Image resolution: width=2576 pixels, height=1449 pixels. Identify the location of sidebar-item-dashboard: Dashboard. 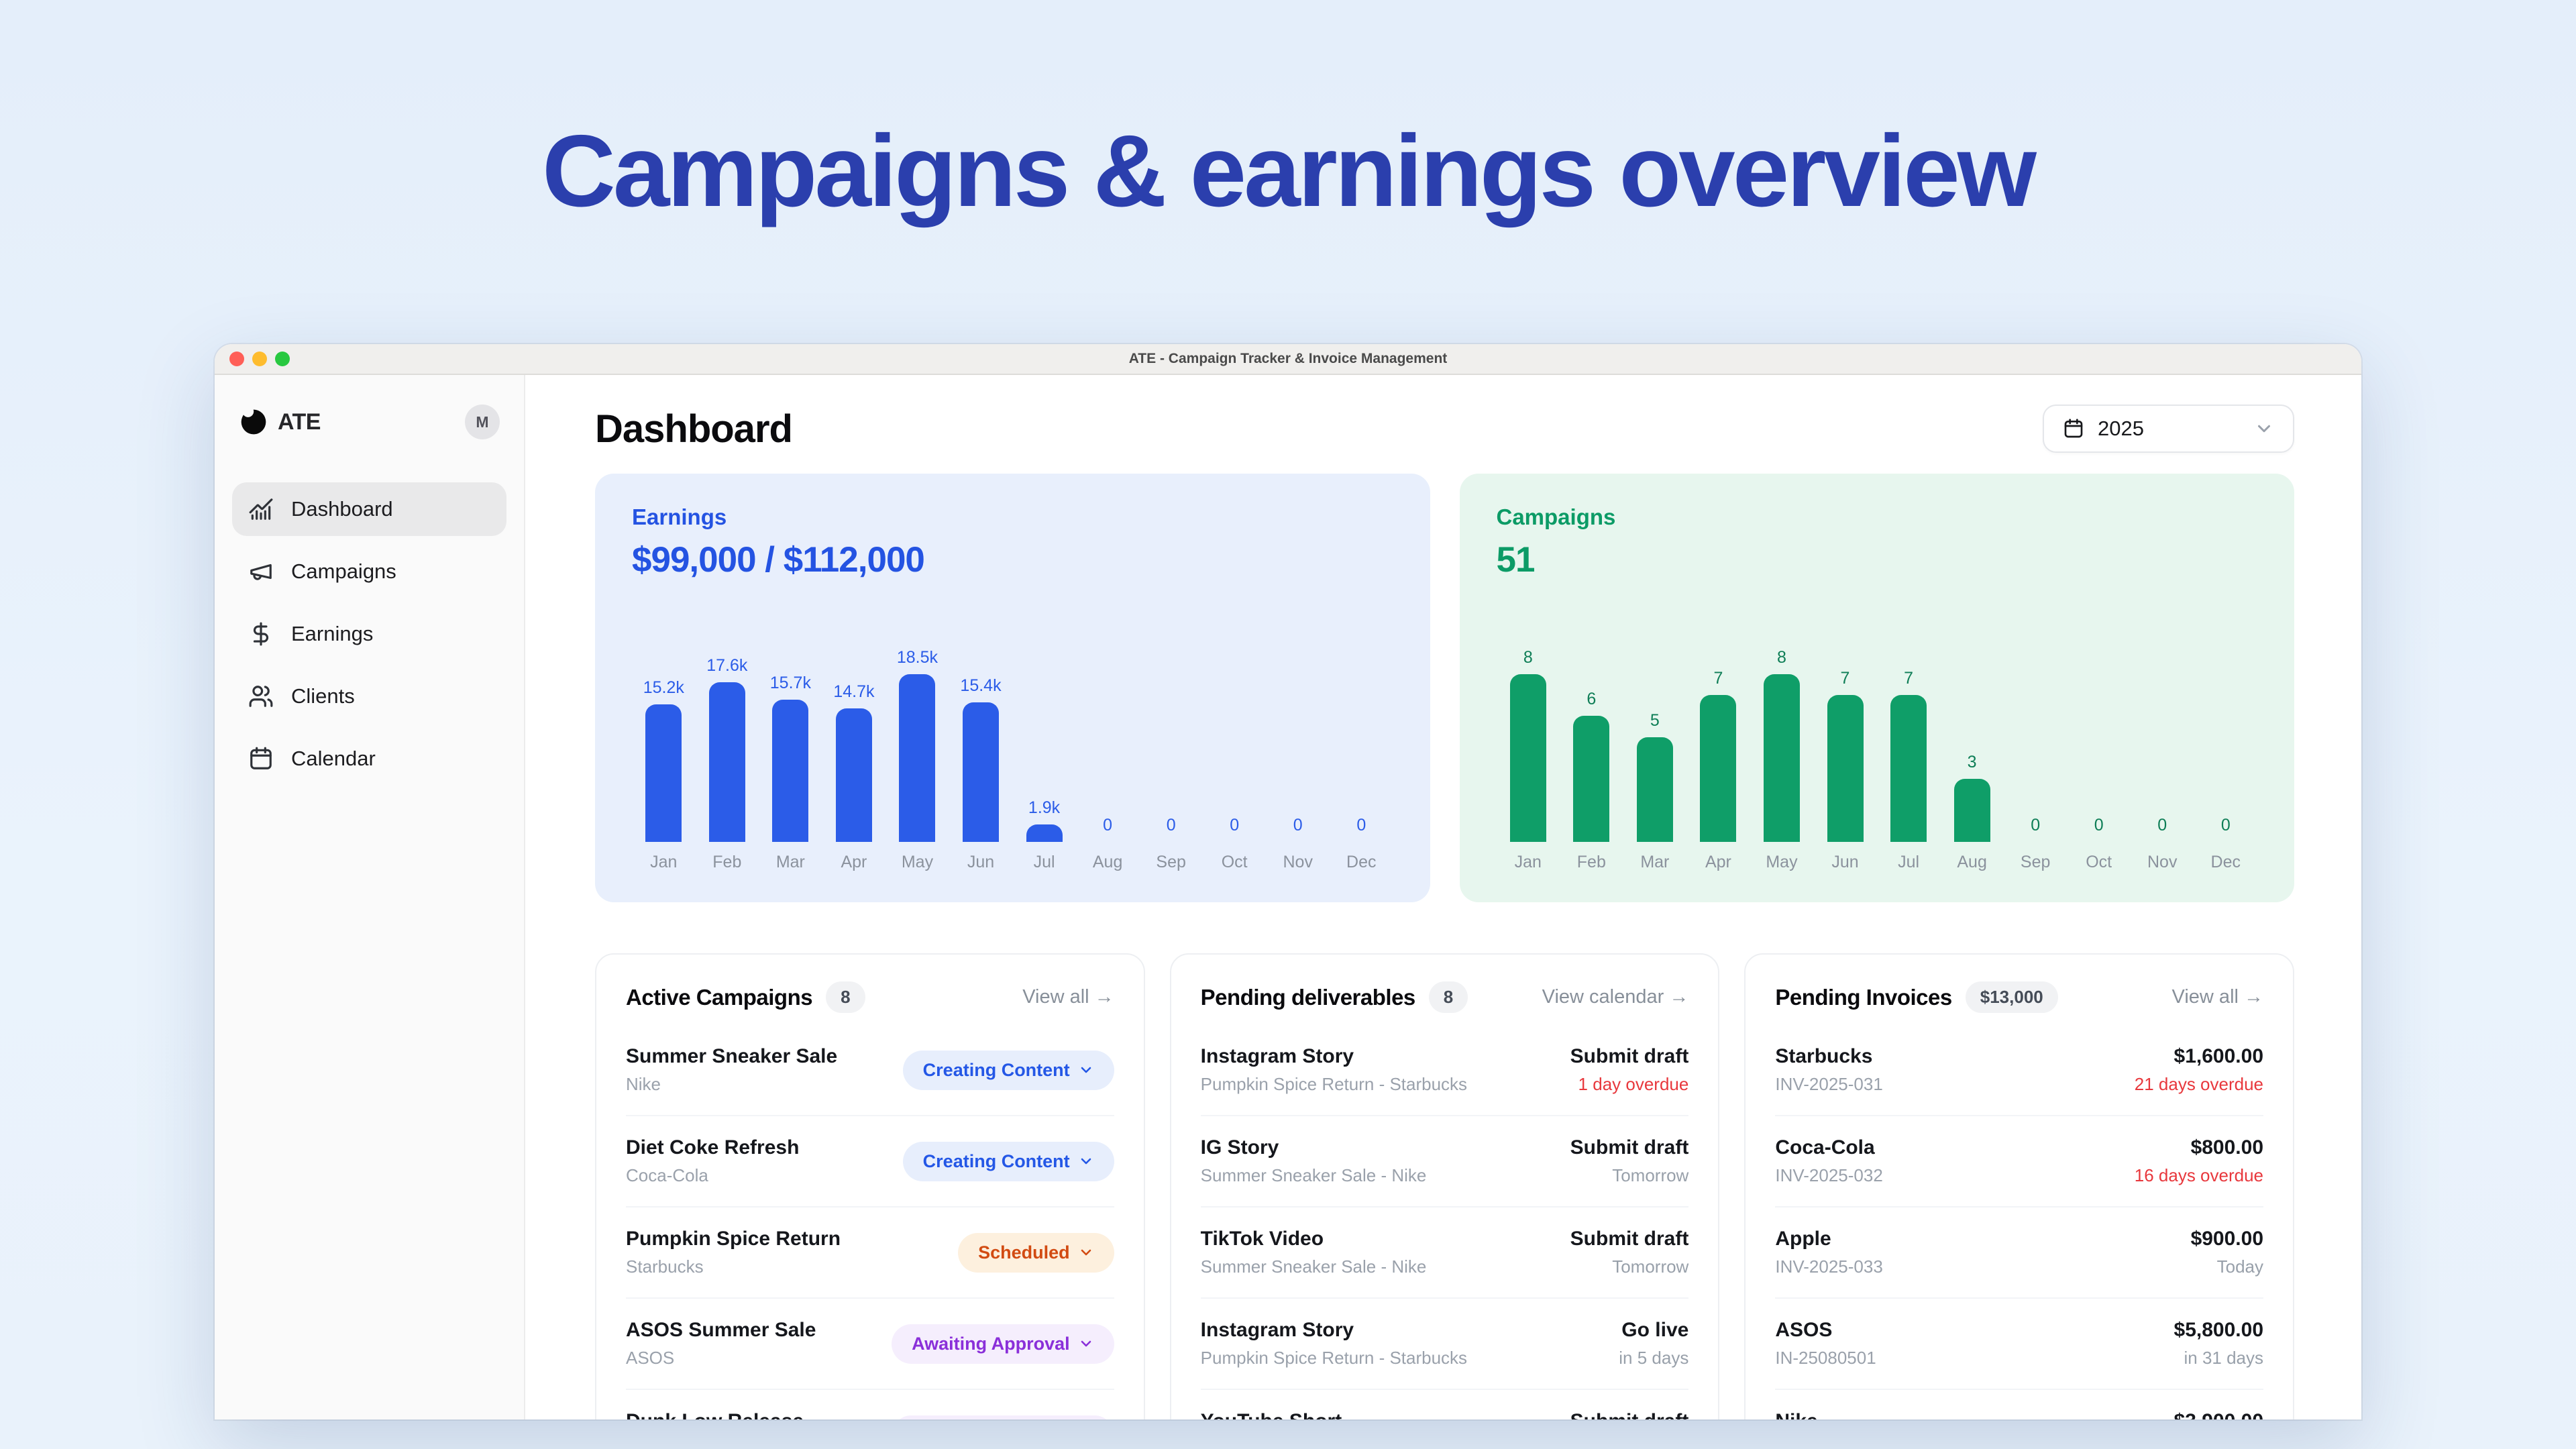
(369, 509).